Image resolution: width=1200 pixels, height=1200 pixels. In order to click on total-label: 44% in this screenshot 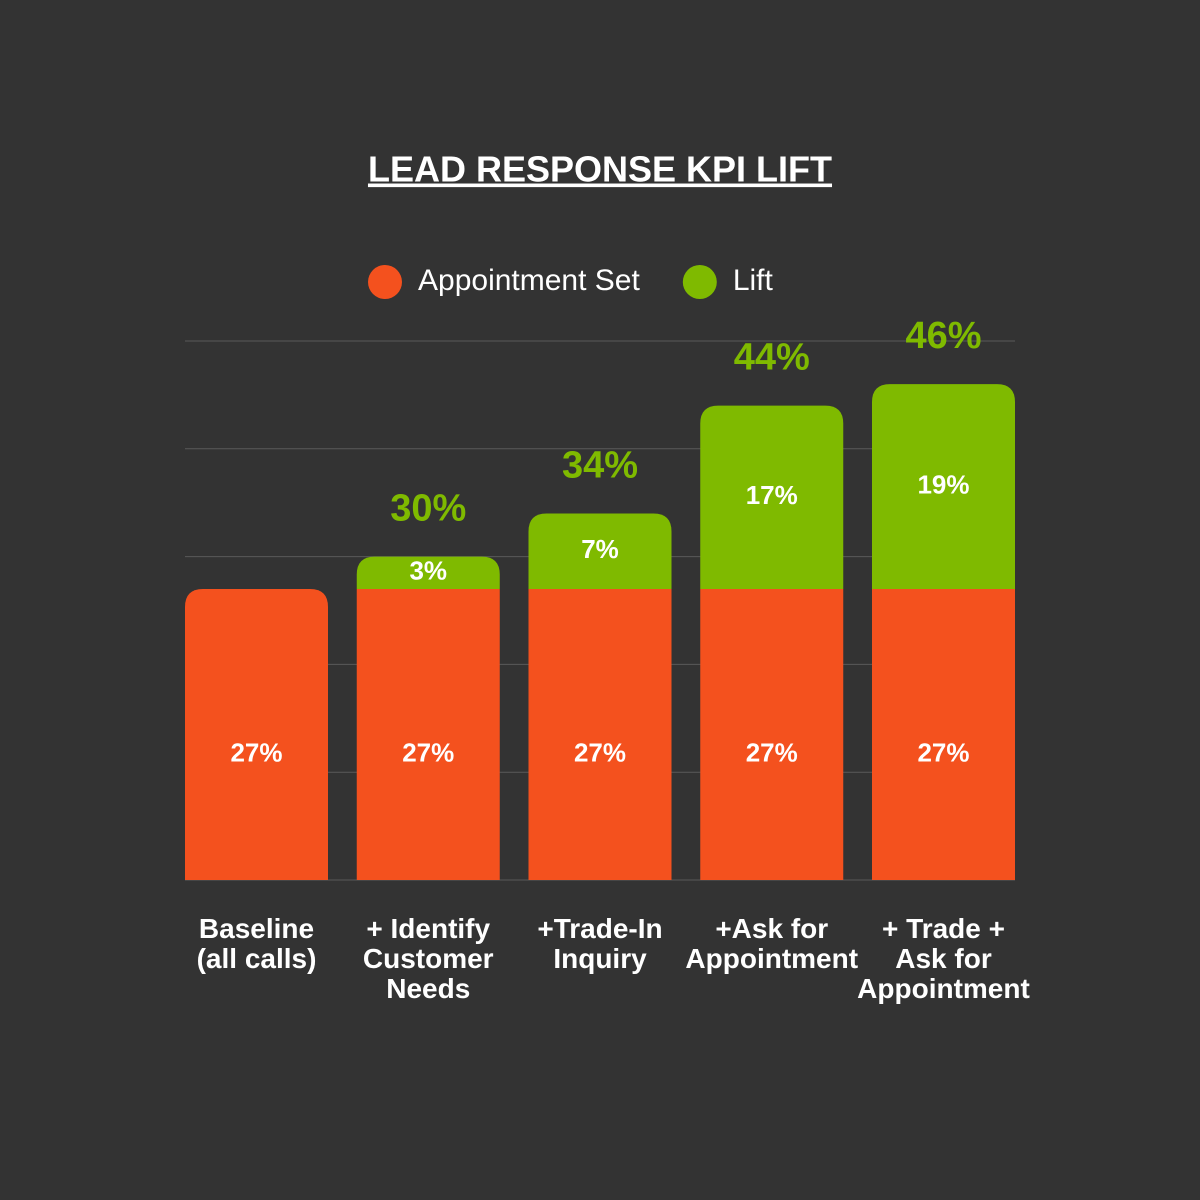, I will do `click(772, 358)`.